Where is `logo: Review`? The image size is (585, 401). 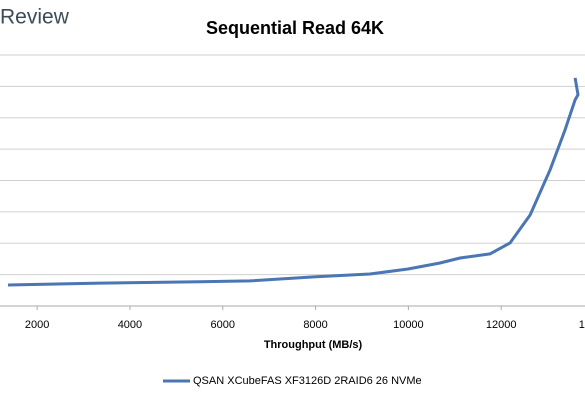 logo: Review is located at coordinates (35, 17).